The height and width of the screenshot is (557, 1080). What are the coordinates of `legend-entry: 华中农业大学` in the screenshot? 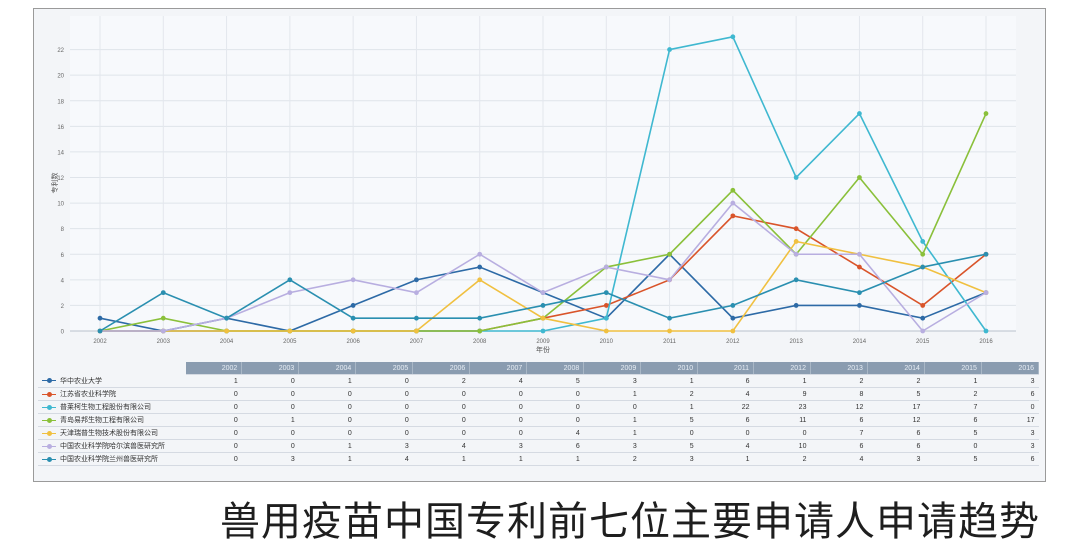 It's located at (112, 381).